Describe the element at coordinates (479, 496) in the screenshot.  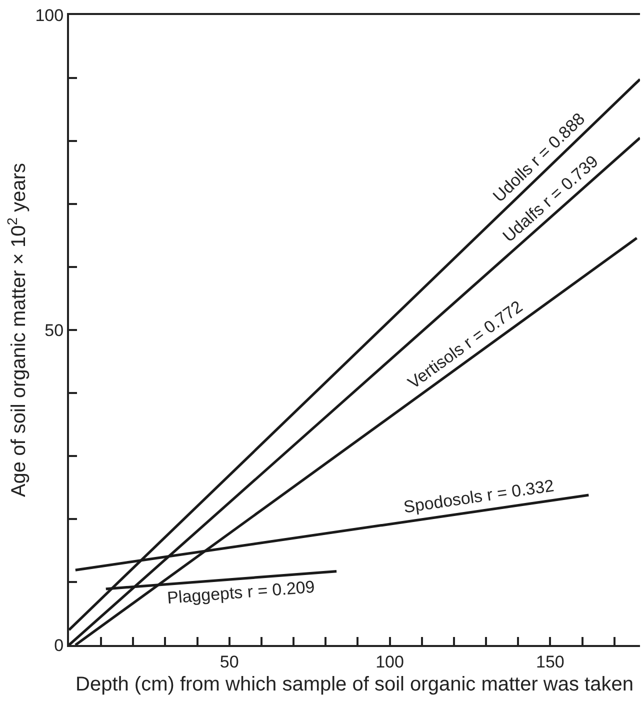
I see `annotation: Spodosols r = 0.332` at that location.